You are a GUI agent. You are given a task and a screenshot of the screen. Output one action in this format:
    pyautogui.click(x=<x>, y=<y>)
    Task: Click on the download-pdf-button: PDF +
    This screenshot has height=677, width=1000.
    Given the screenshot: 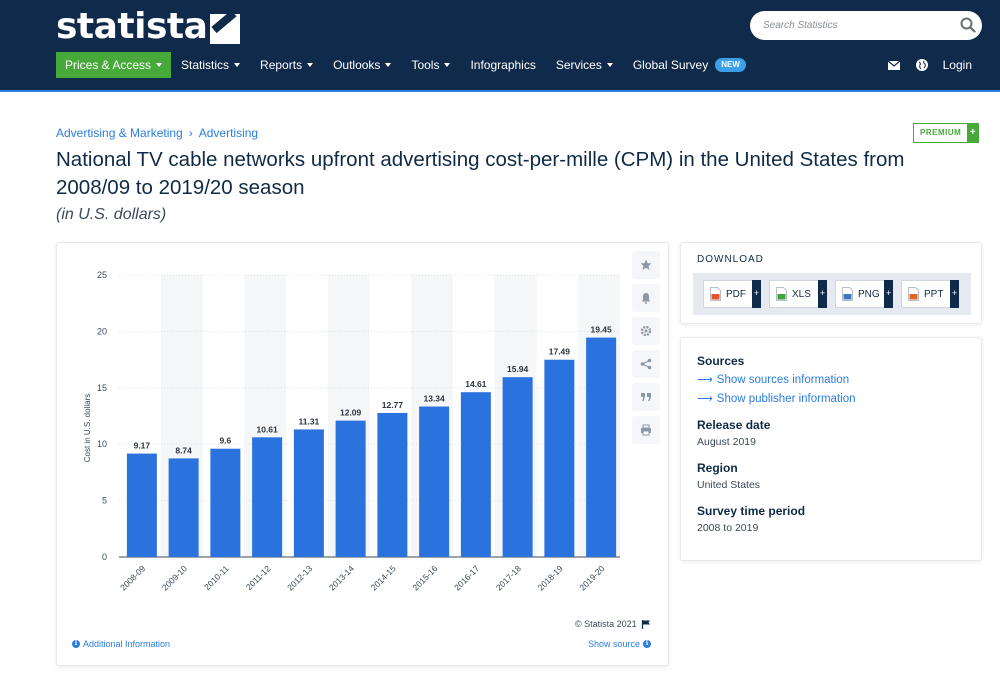 What is the action you would take?
    pyautogui.click(x=732, y=294)
    